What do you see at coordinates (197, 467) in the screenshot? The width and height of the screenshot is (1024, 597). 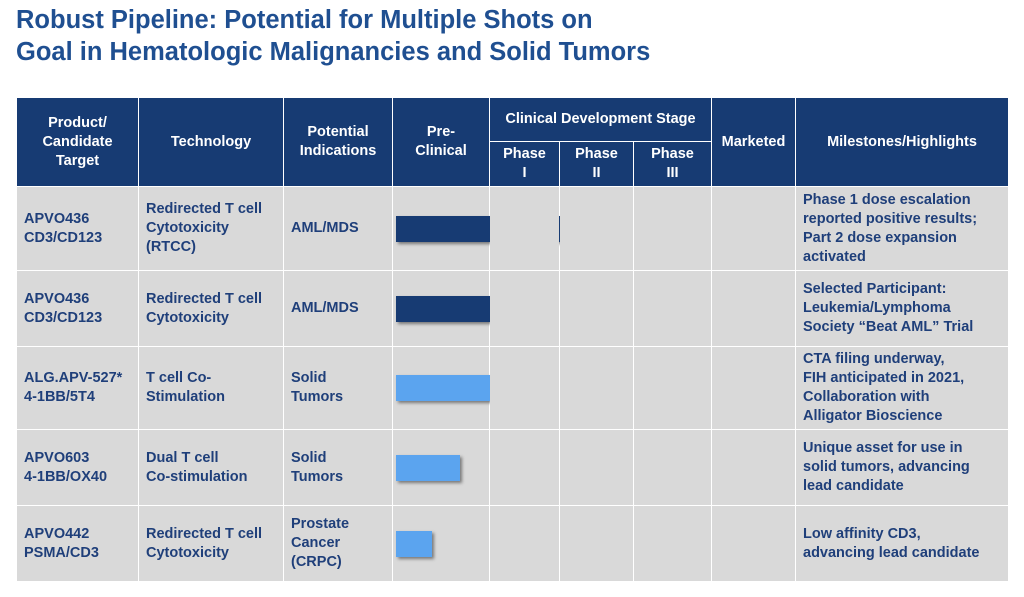 I see `technology-cell-text: Dual T cell Co-stimulation` at bounding box center [197, 467].